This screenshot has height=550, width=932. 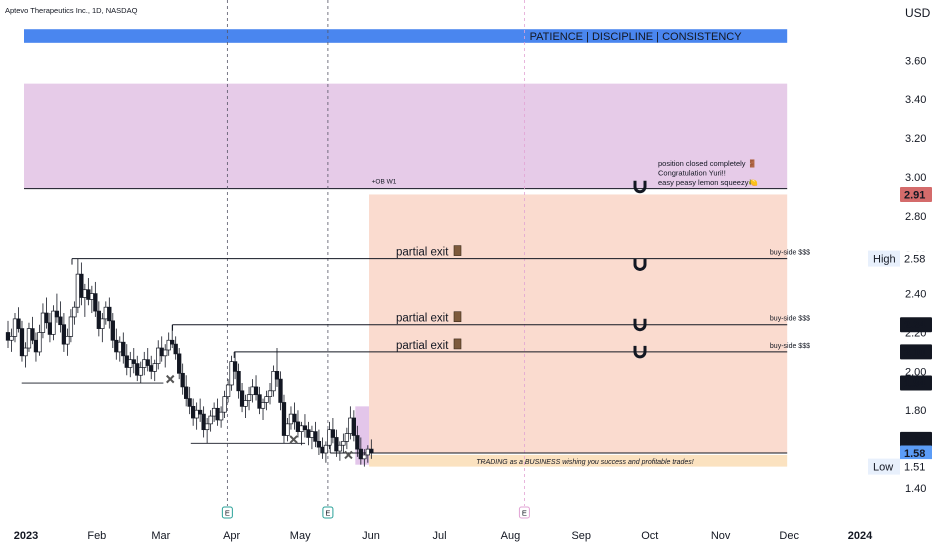 What do you see at coordinates (915, 295) in the screenshot?
I see `y-tick-label: 2.40` at bounding box center [915, 295].